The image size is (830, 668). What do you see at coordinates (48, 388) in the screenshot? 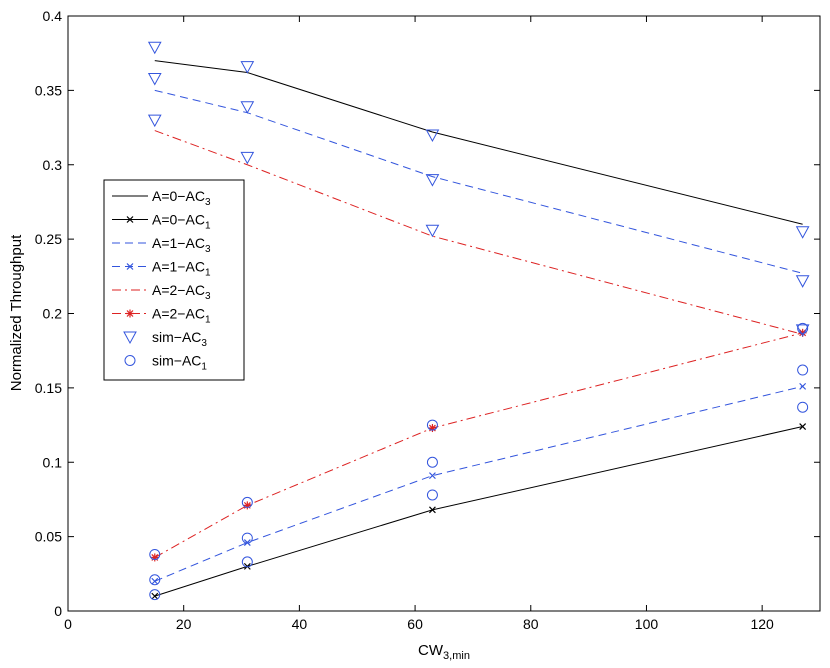
I see `y-tick-label: 0.15` at bounding box center [48, 388].